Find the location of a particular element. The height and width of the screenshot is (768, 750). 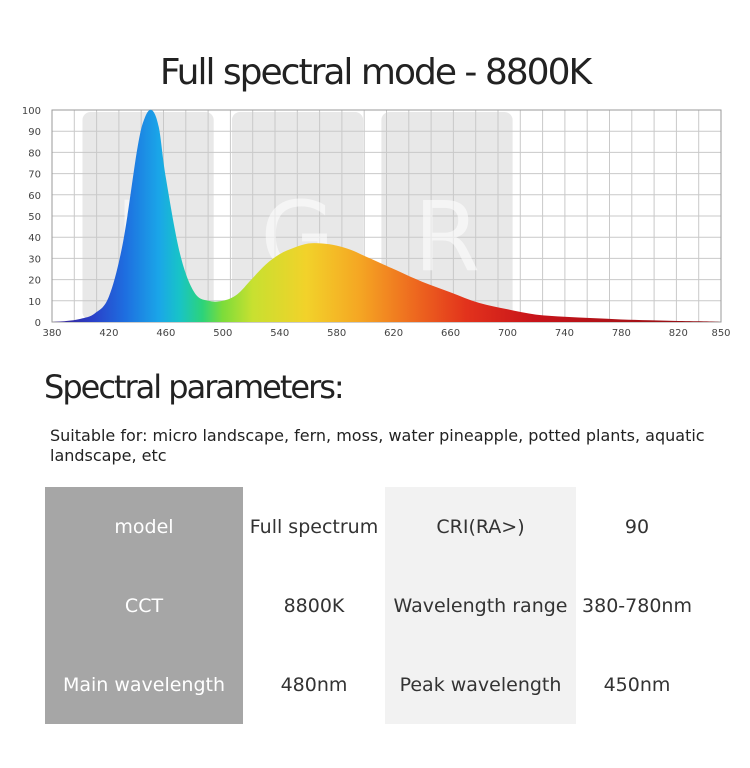

x-tick-label: 740 is located at coordinates (564, 333).